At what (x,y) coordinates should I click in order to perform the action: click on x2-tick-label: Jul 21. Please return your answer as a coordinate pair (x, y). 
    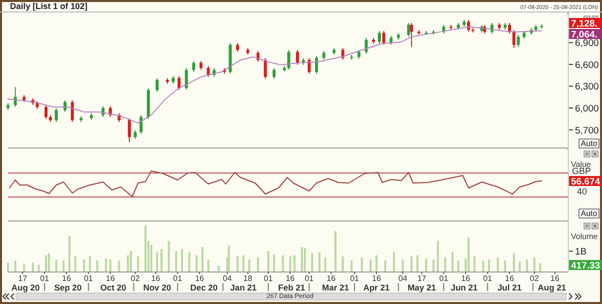
    Looking at the image, I should click on (509, 287).